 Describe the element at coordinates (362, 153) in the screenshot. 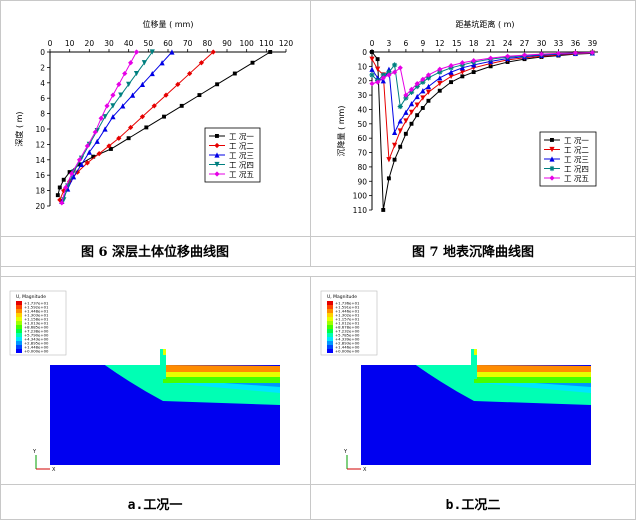

I see `y-tick-label: 70` at that location.